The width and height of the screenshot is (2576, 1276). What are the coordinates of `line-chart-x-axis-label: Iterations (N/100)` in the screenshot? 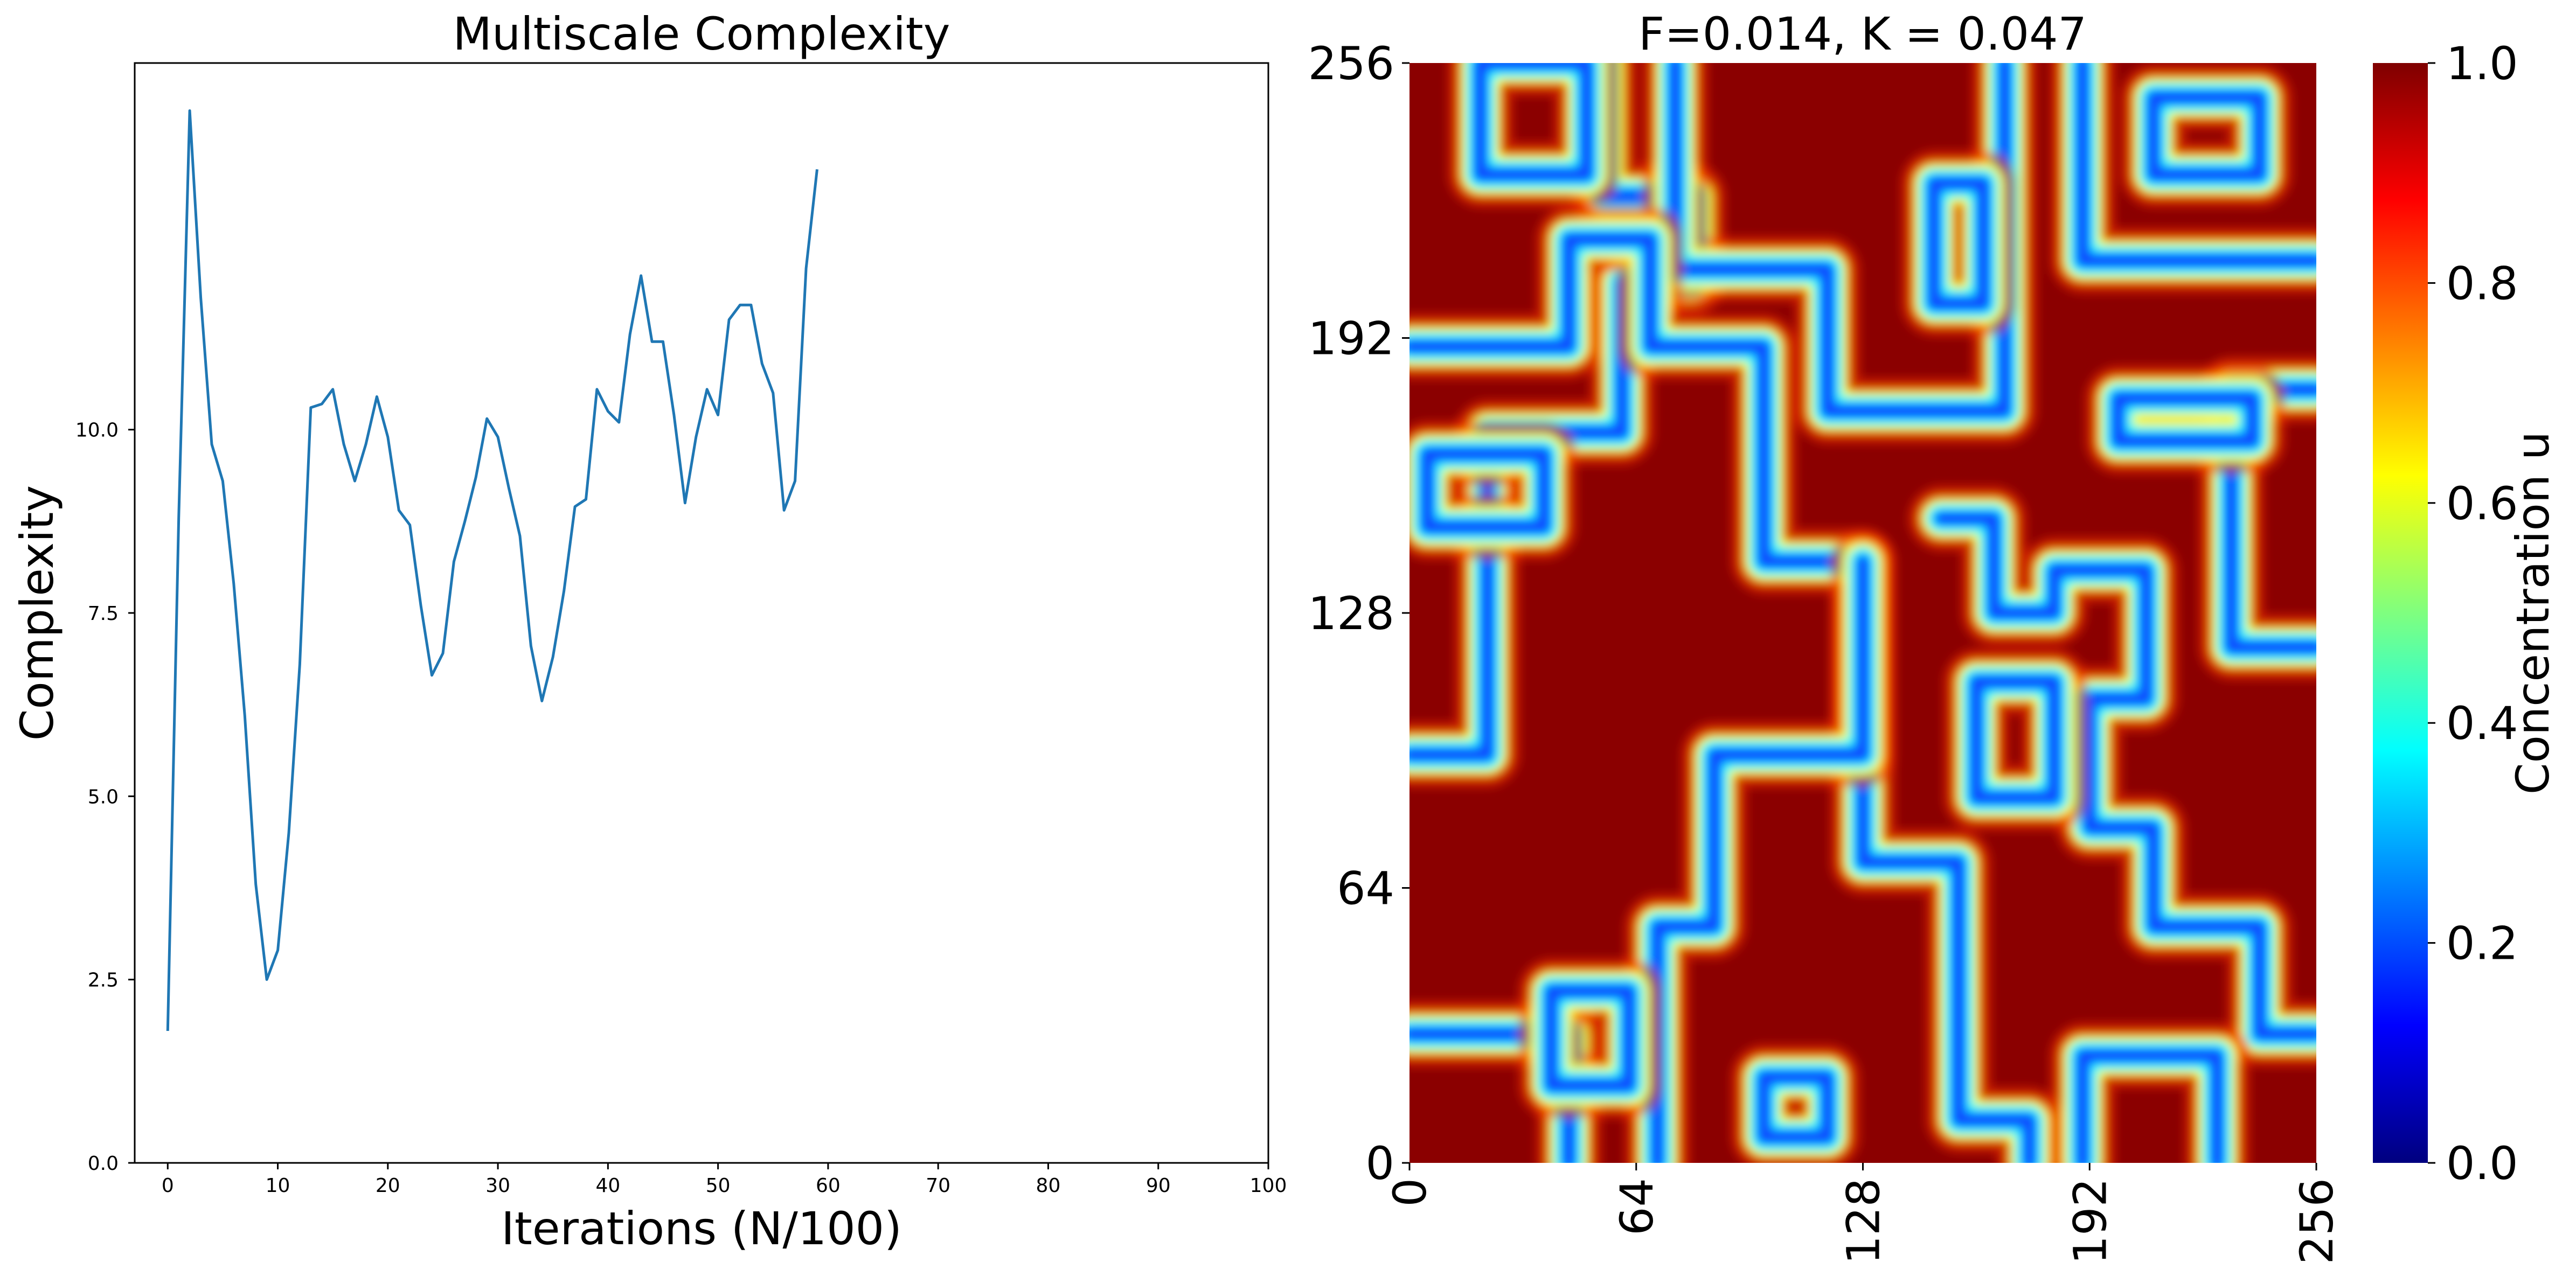 It's located at (701, 1228).